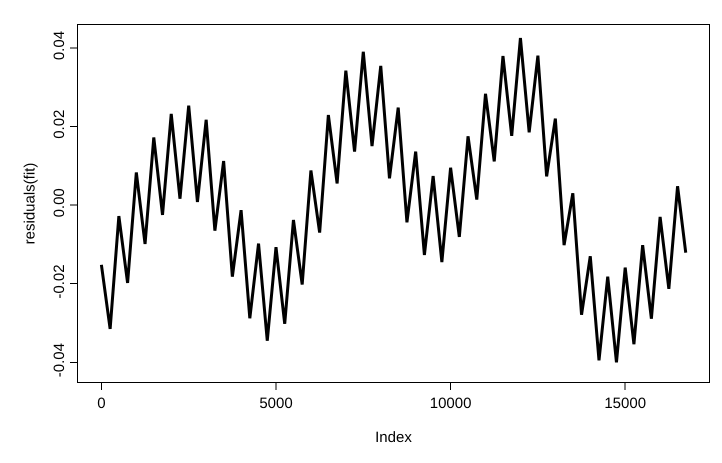 The height and width of the screenshot is (463, 722). What do you see at coordinates (59, 45) in the screenshot?
I see `y-tick-label: 0.04` at bounding box center [59, 45].